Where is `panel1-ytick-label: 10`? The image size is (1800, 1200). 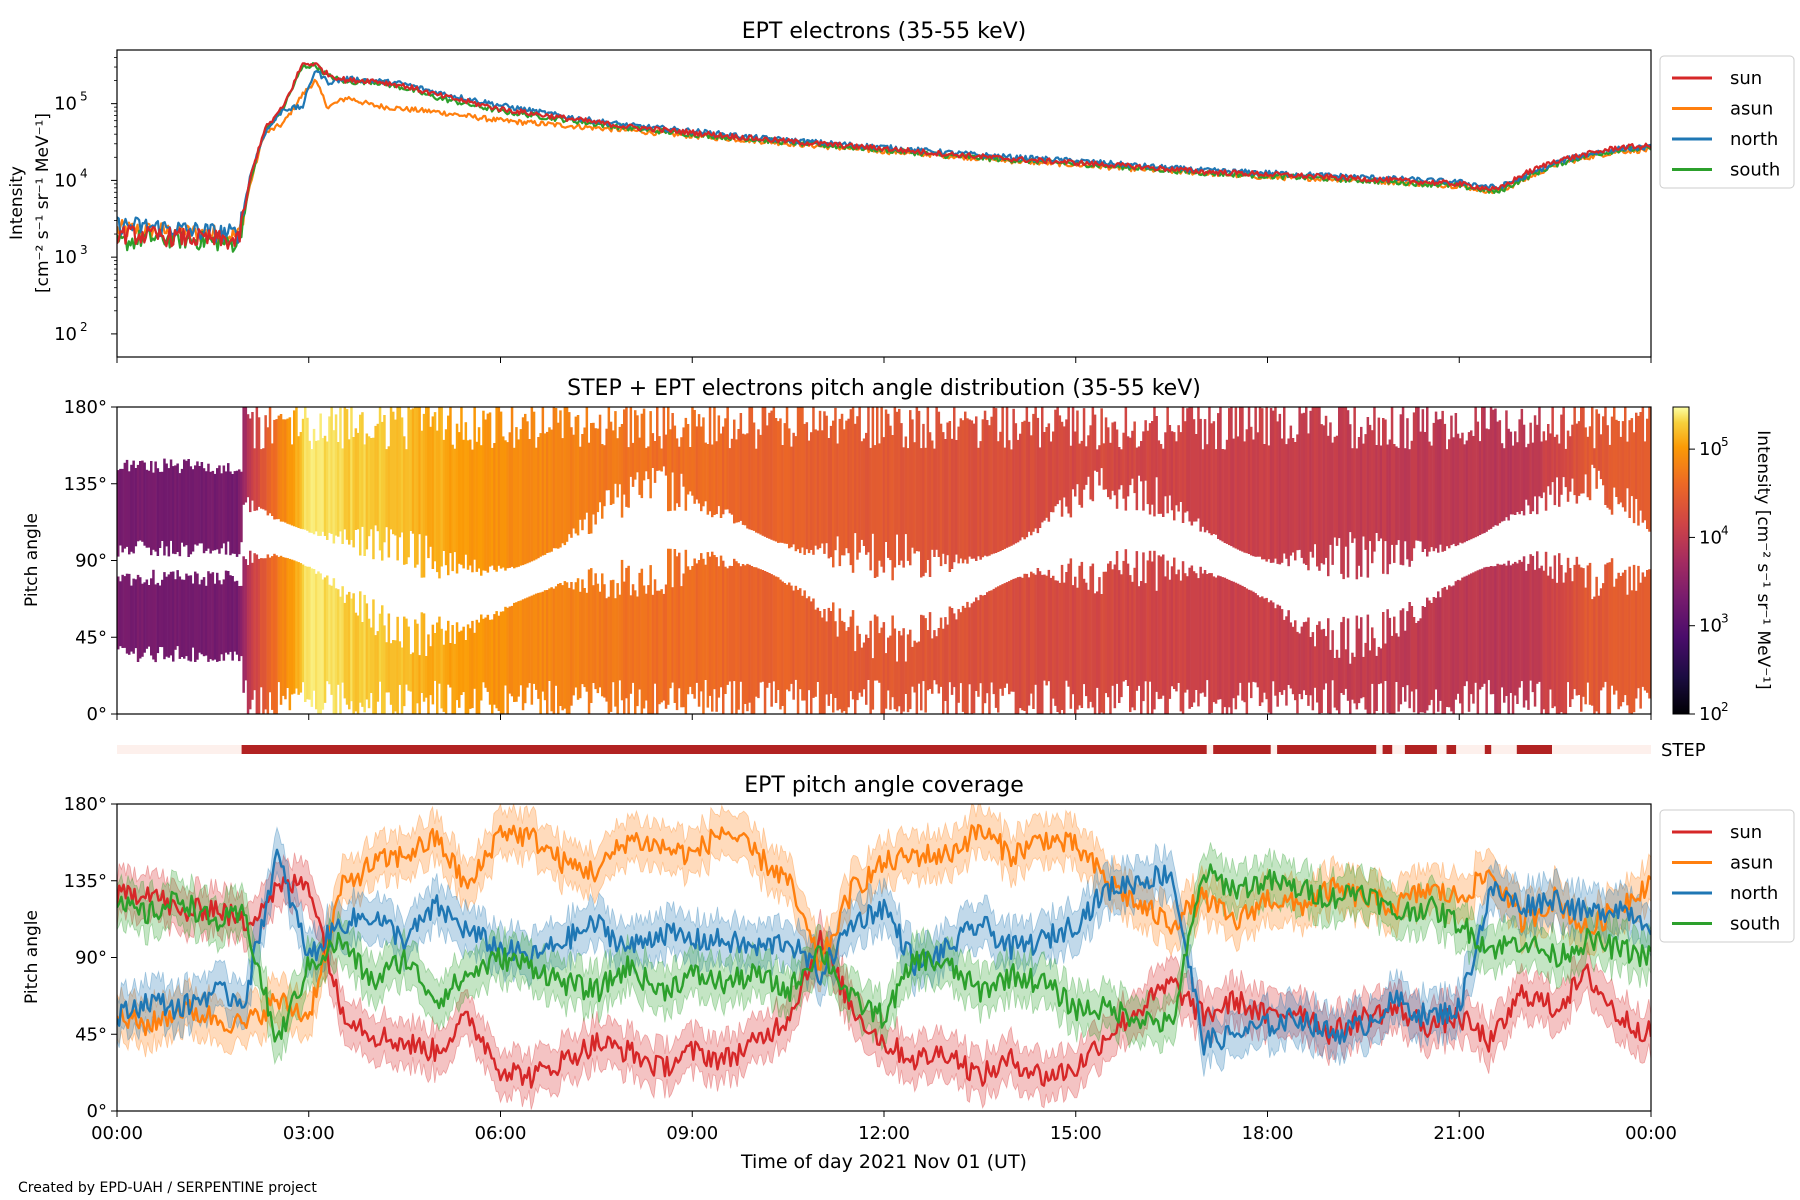
panel1-ytick-label: 10 is located at coordinates (65, 257).